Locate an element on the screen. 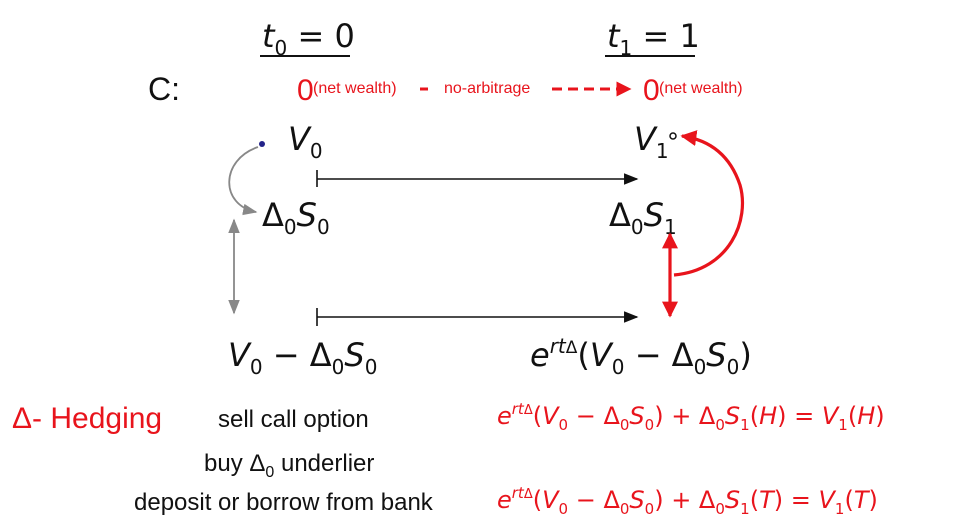  net-wealth-zero-left: 0 is located at coordinates (305, 90).